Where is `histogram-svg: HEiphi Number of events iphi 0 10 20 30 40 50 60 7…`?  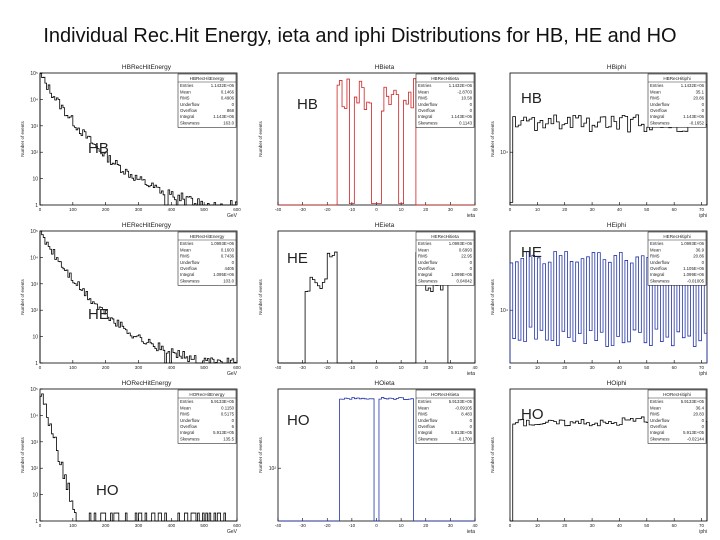 histogram-svg: HEiphi Number of events iphi 0 10 20 30 40 50 60 7… is located at coordinates (599, 299).